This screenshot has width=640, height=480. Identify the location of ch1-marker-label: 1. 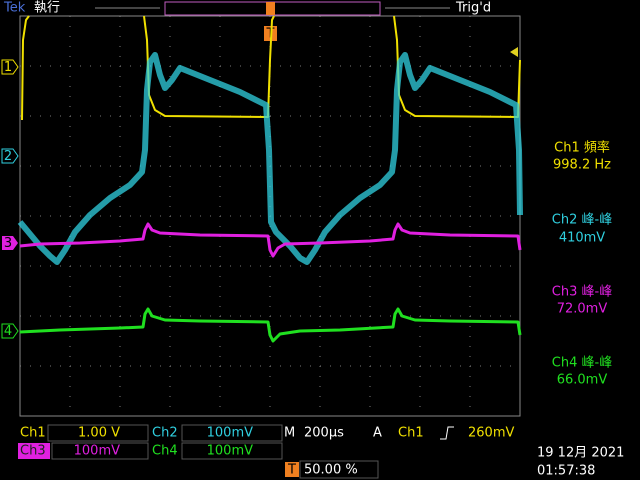
(8, 67).